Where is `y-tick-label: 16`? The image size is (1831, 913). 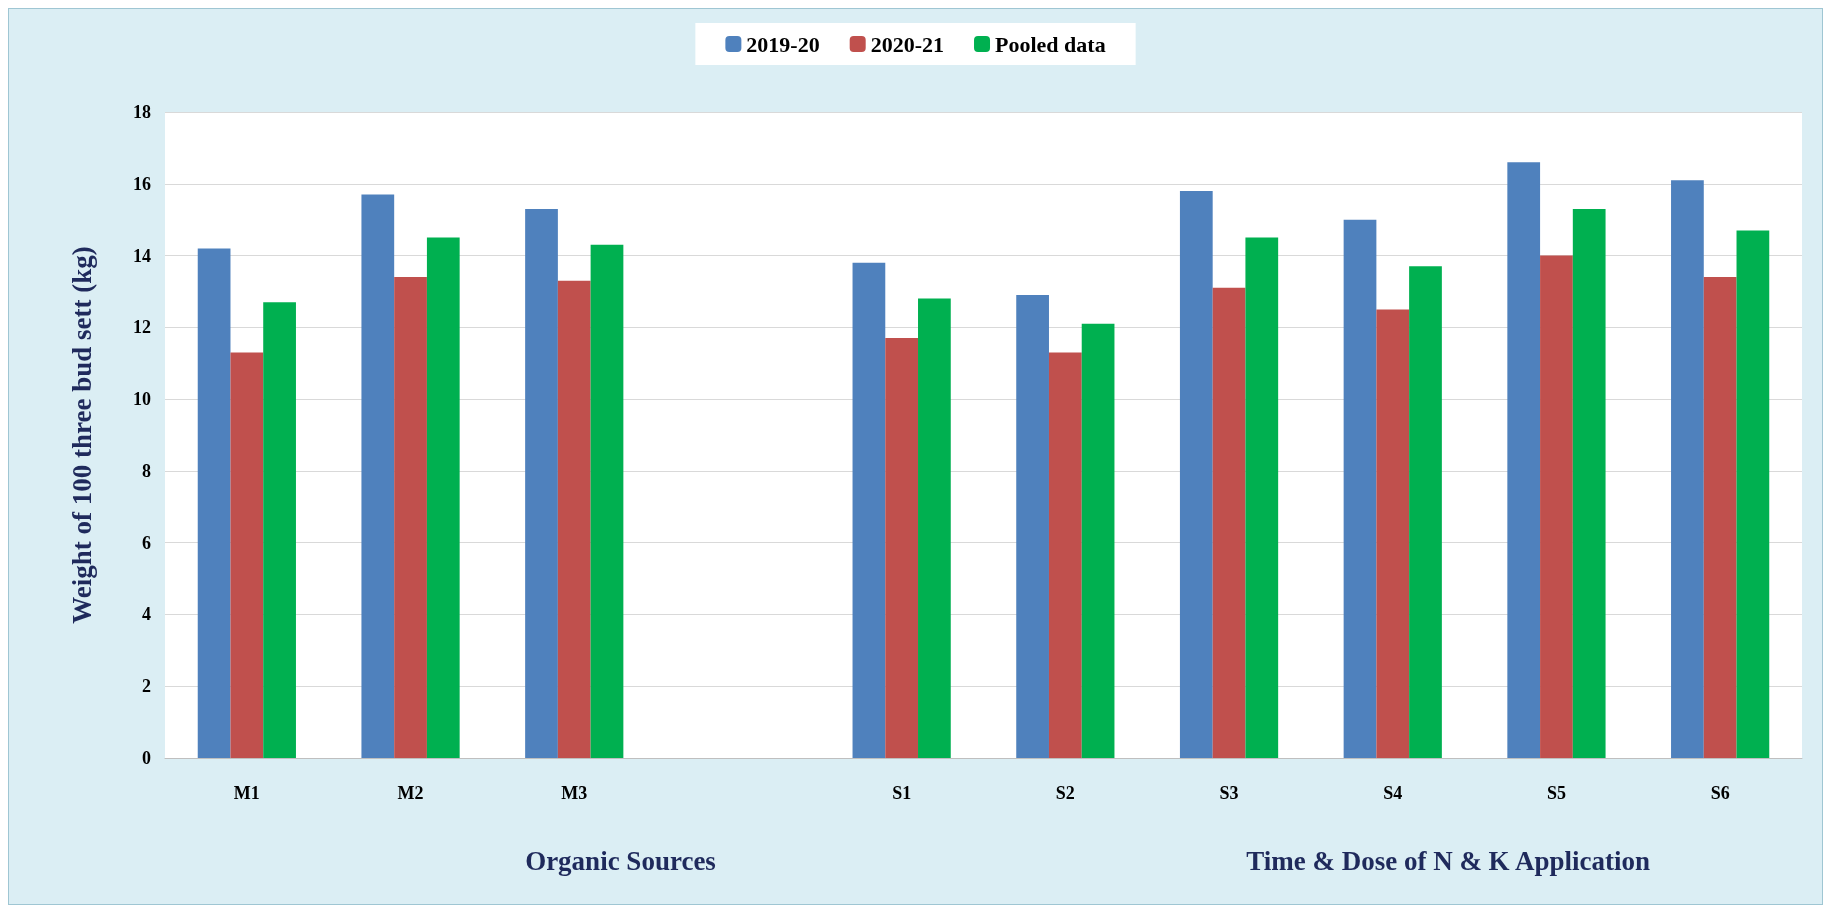 y-tick-label: 16 is located at coordinates (142, 183).